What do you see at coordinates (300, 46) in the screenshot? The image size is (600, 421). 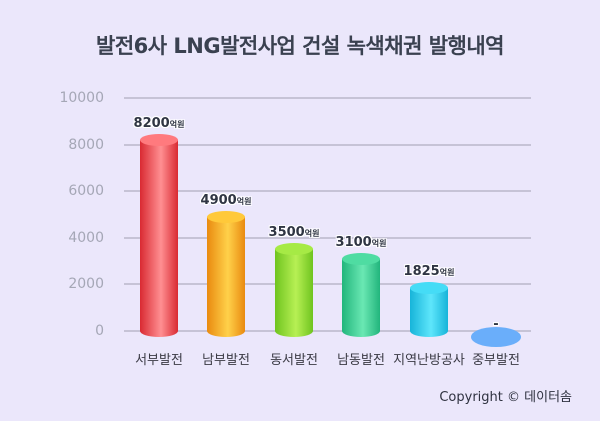 I see `chart-title: 발전6사 LNG발전사업 건설 녹색채권 발행내역` at bounding box center [300, 46].